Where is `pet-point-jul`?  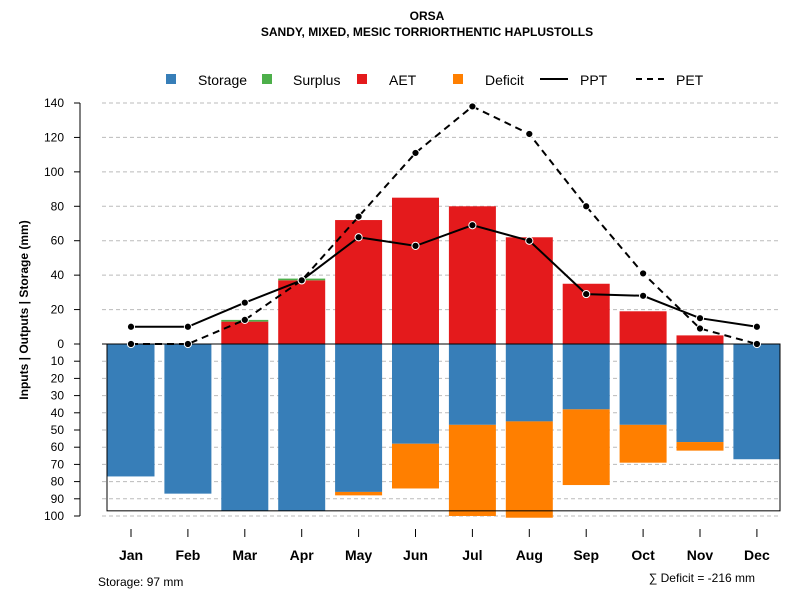 pet-point-jul is located at coordinates (472, 106).